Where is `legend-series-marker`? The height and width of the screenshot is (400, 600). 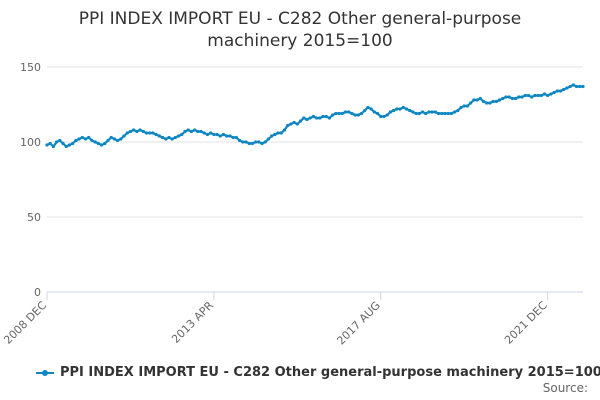 legend-series-marker is located at coordinates (45, 373).